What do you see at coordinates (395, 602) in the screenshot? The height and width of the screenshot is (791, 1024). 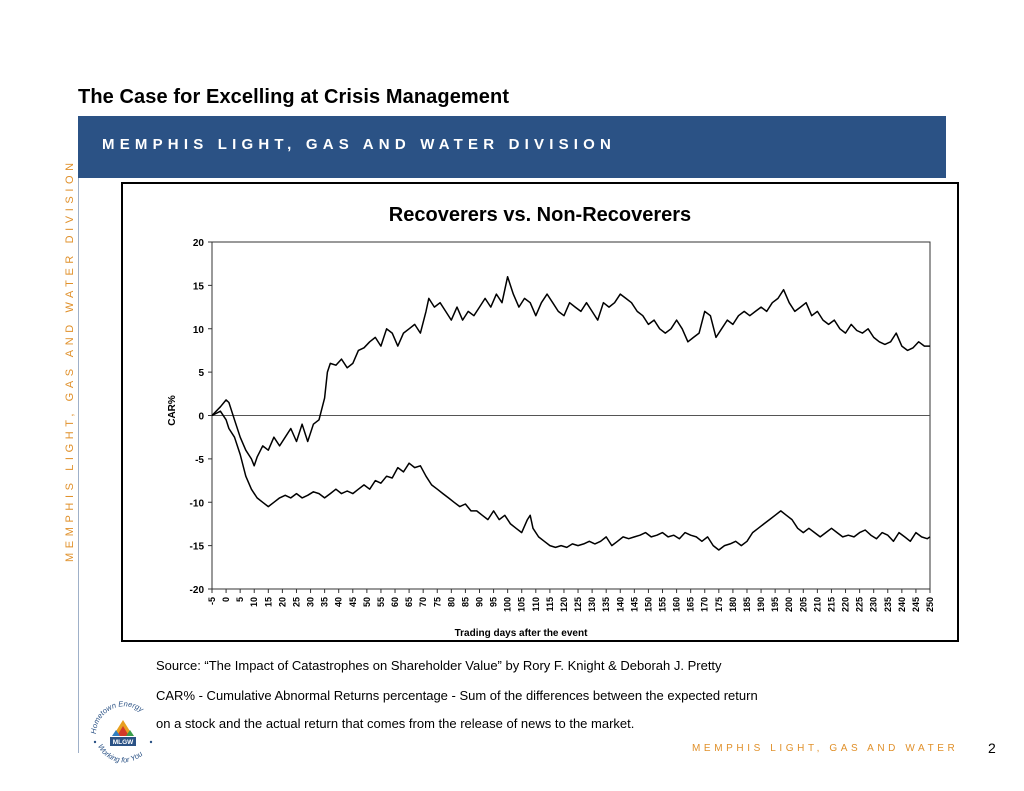 I see `x-tick-label: 60` at bounding box center [395, 602].